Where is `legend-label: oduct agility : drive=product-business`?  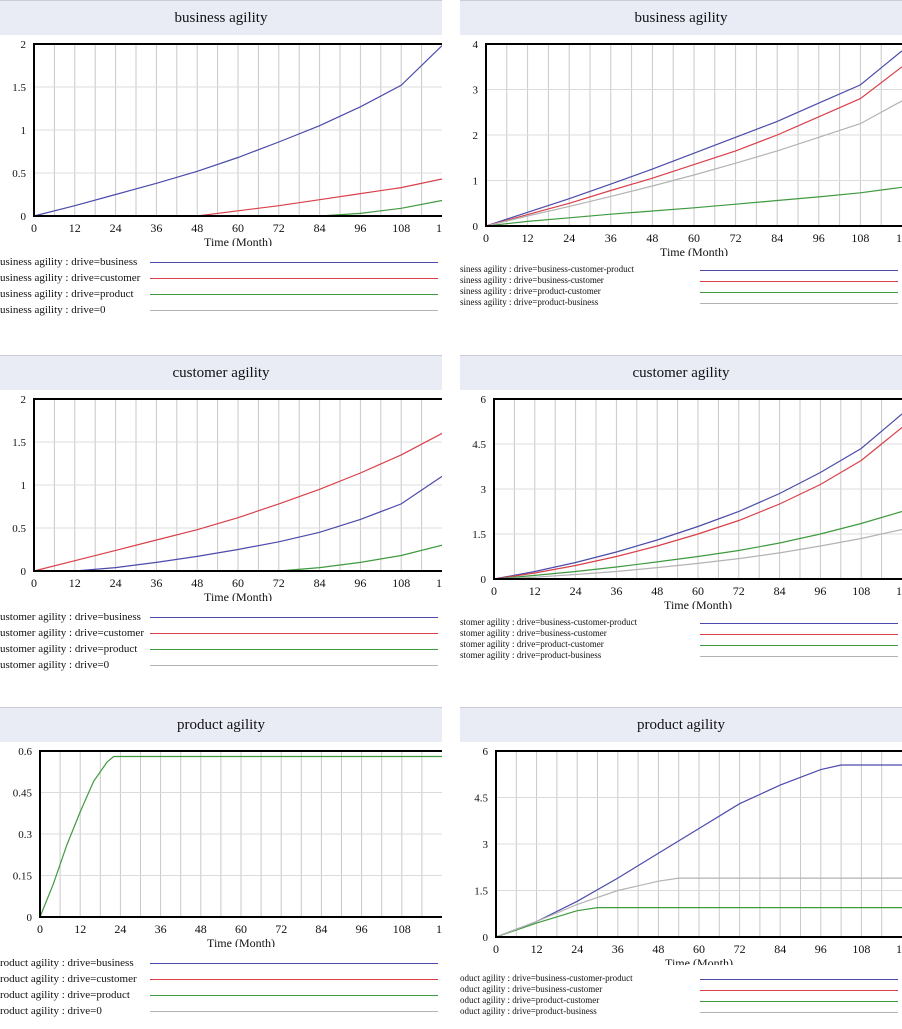
legend-label: oduct agility : drive=product-business is located at coordinates (529, 1011).